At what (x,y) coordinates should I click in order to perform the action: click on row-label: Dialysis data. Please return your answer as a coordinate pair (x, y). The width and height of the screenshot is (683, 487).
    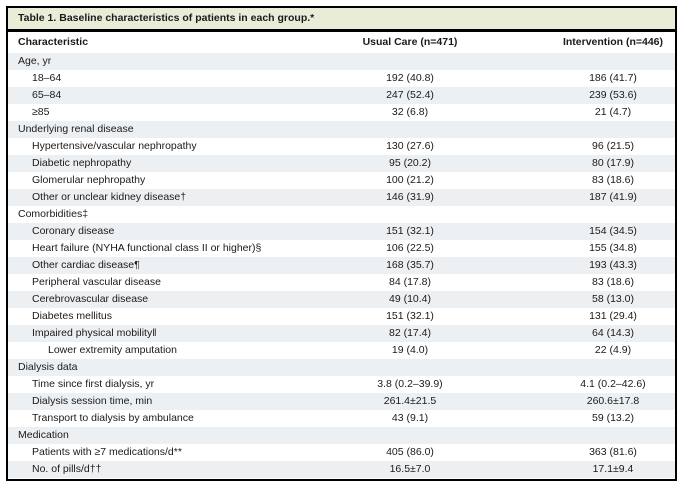
    Looking at the image, I should click on (48, 367).